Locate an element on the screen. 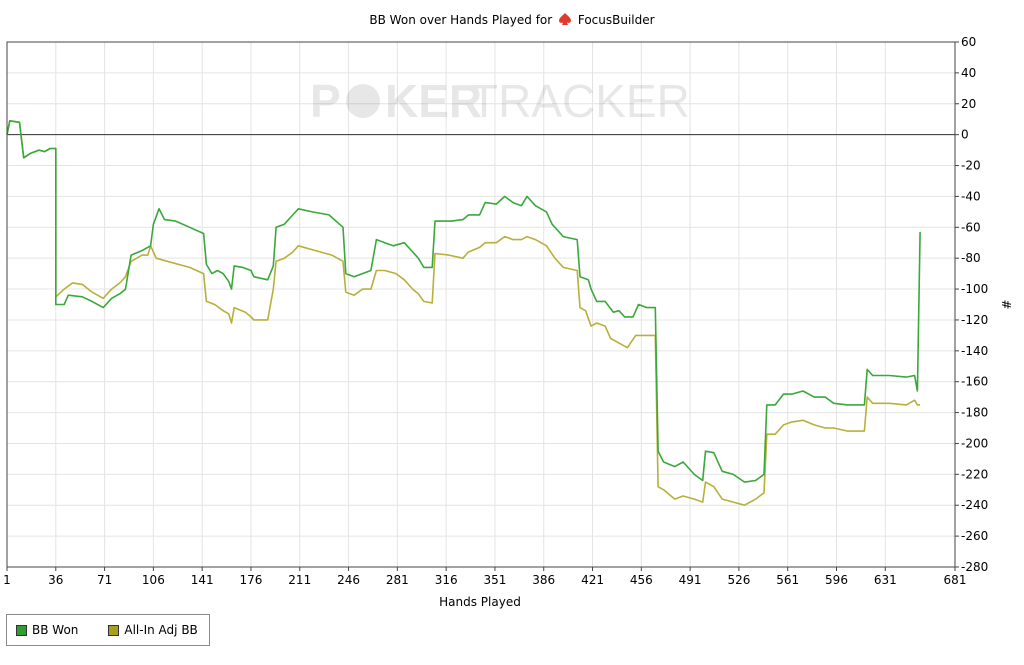  x-tick-label: 681 is located at coordinates (955, 580).